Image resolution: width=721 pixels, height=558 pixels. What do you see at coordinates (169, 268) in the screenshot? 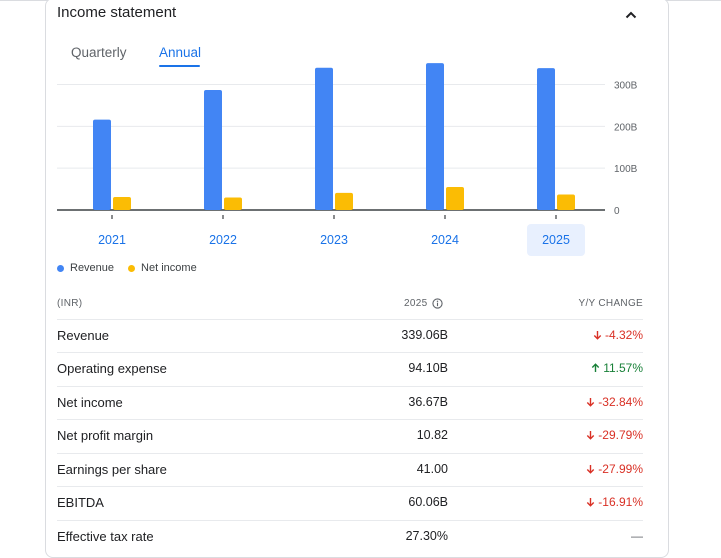
I see `legend-label-net-income: Net income` at bounding box center [169, 268].